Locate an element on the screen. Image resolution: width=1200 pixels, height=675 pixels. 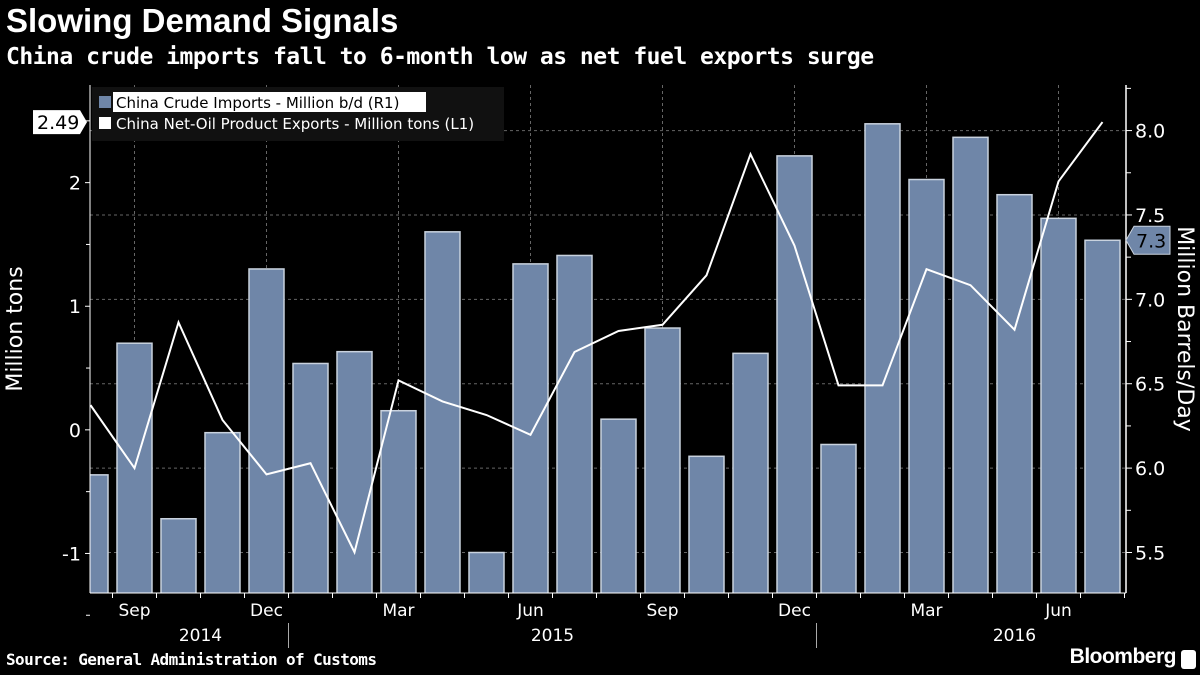
legend-highlight is located at coordinates (269, 102).